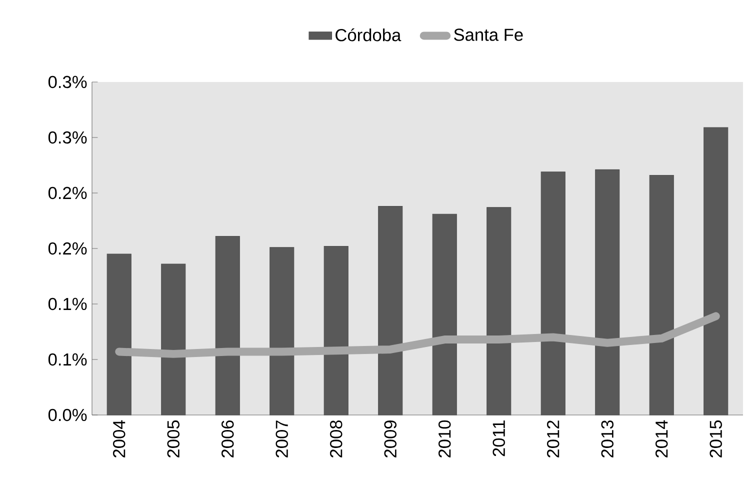  I want to click on legend-label: Córdoba, so click(369, 35).